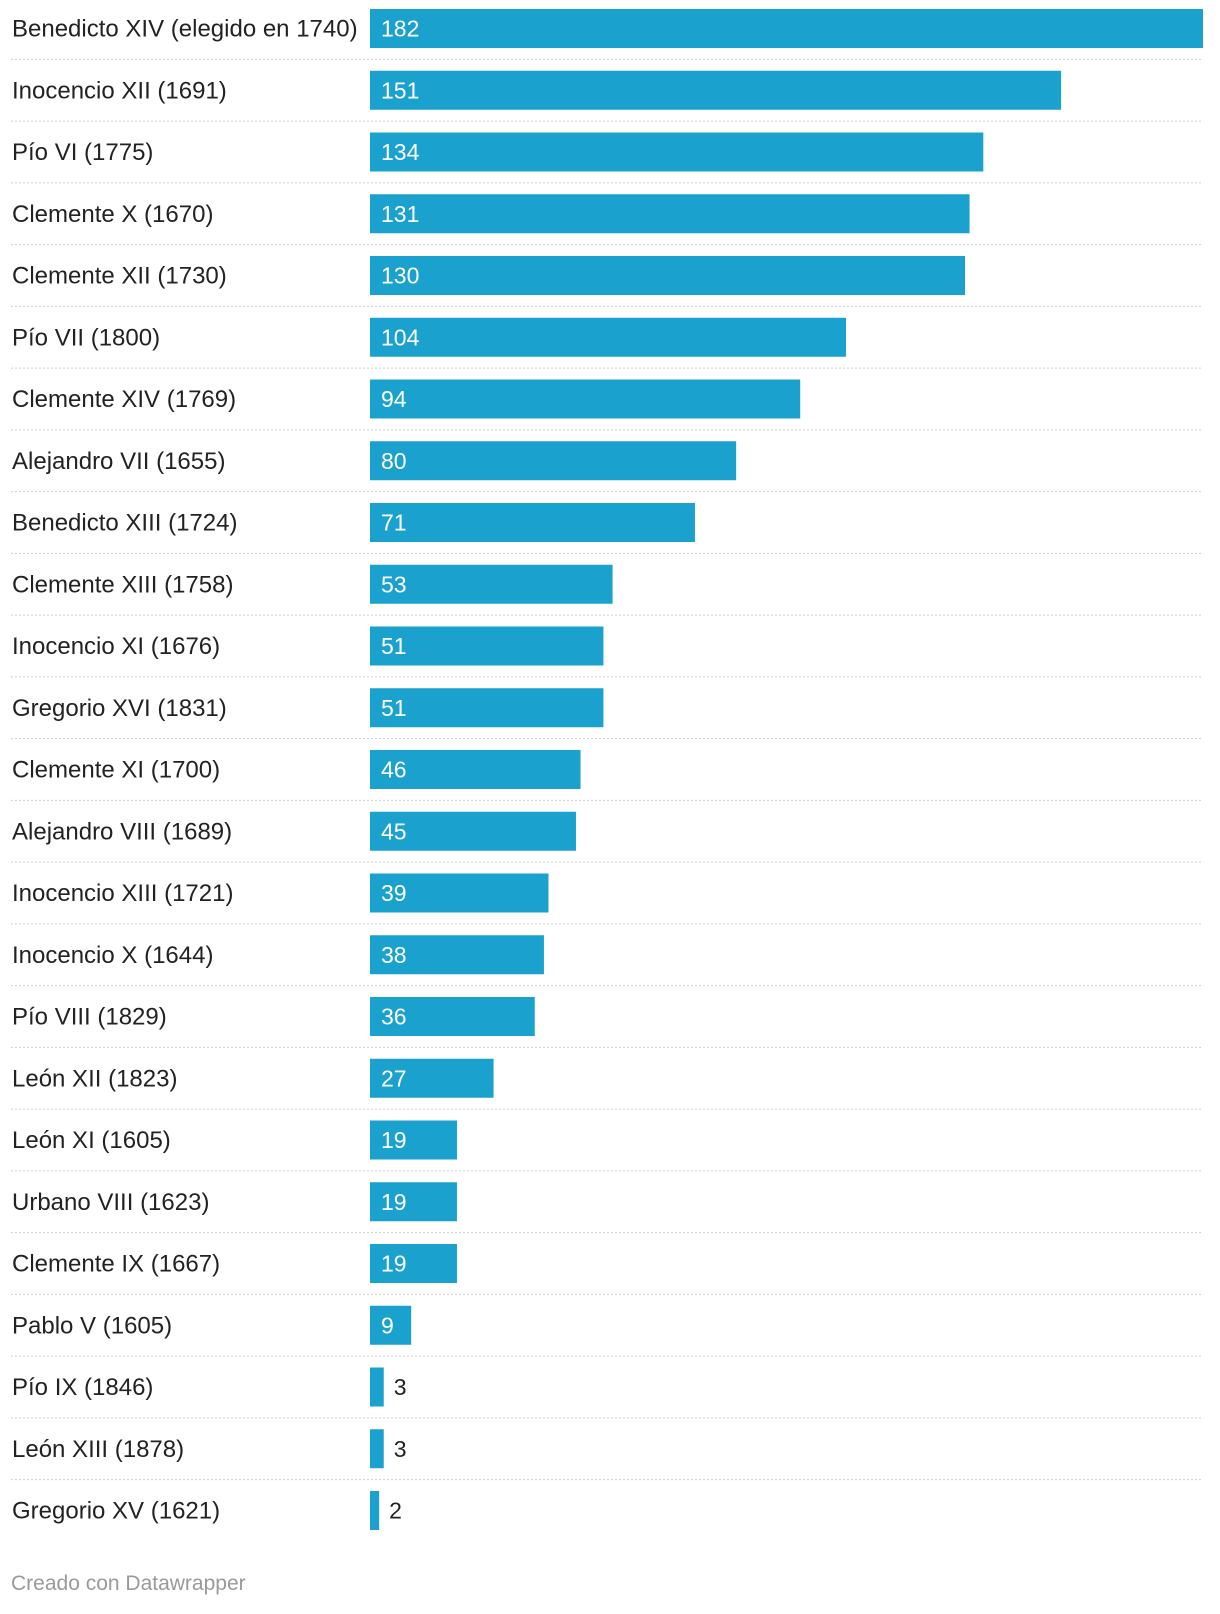  I want to click on value-label: 80, so click(394, 461).